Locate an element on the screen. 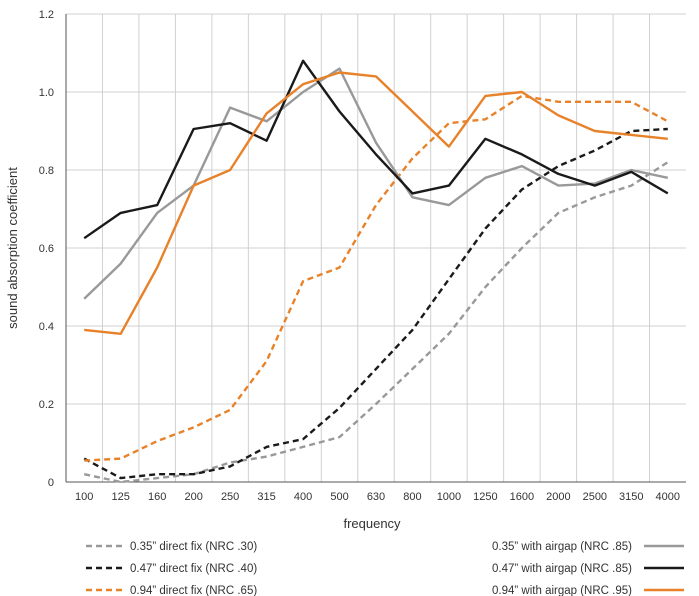 This screenshot has width=699, height=596. y-tick-label: 0.8 is located at coordinates (46, 171).